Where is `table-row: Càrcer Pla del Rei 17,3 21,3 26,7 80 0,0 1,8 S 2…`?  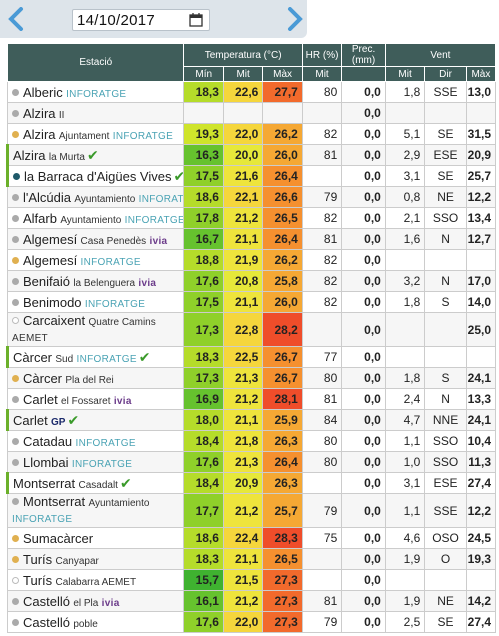
table-row: Càrcer Pla del Rei 17,3 21,3 26,7 80 0,0 1,8 S 2… is located at coordinates (251, 378).